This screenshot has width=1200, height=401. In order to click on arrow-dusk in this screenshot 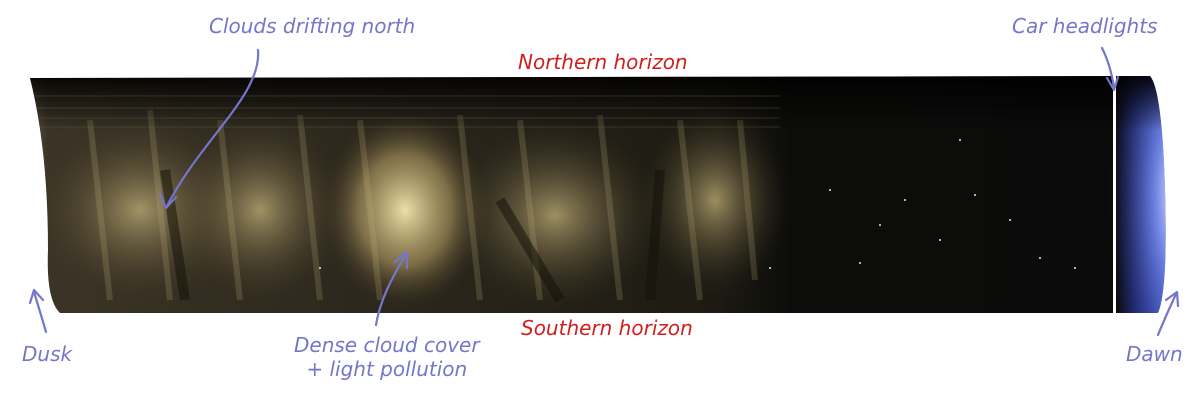, I will do `click(38, 311)`.